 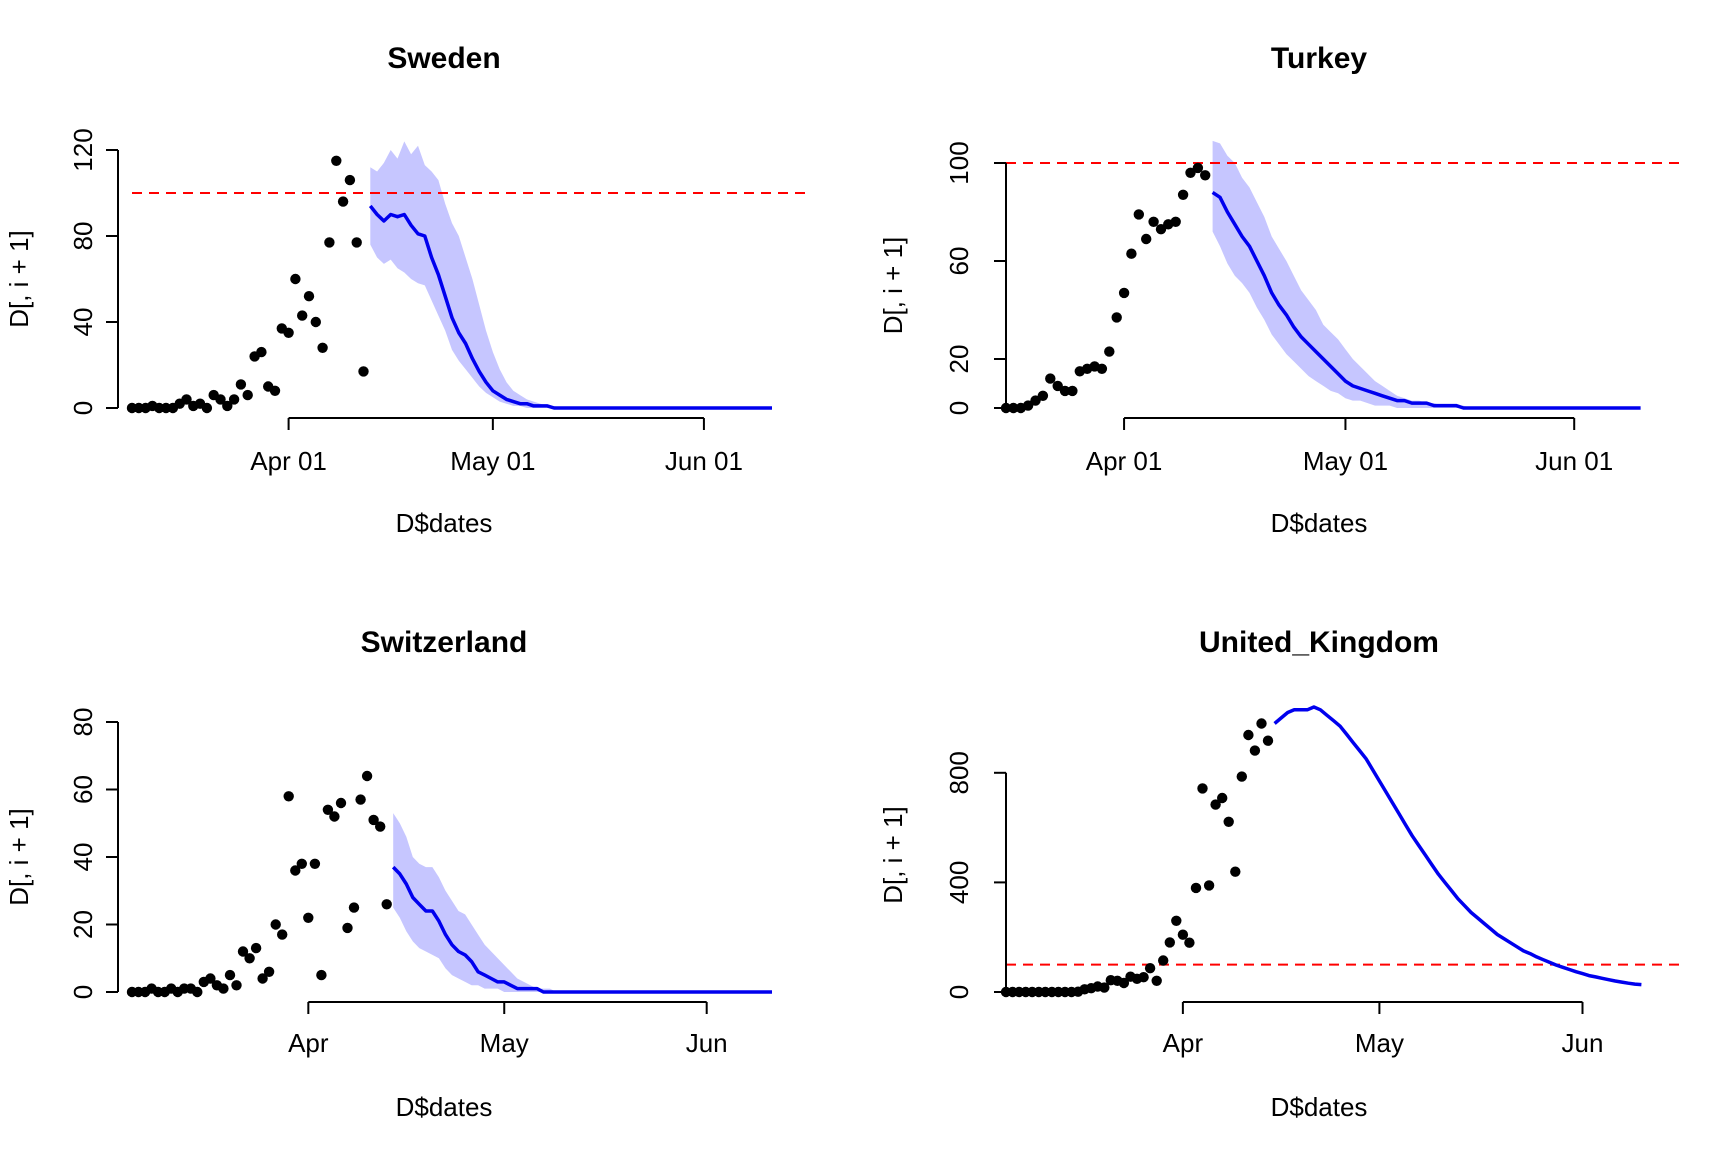 What do you see at coordinates (959, 162) in the screenshot?
I see `y-tick-label: 100` at bounding box center [959, 162].